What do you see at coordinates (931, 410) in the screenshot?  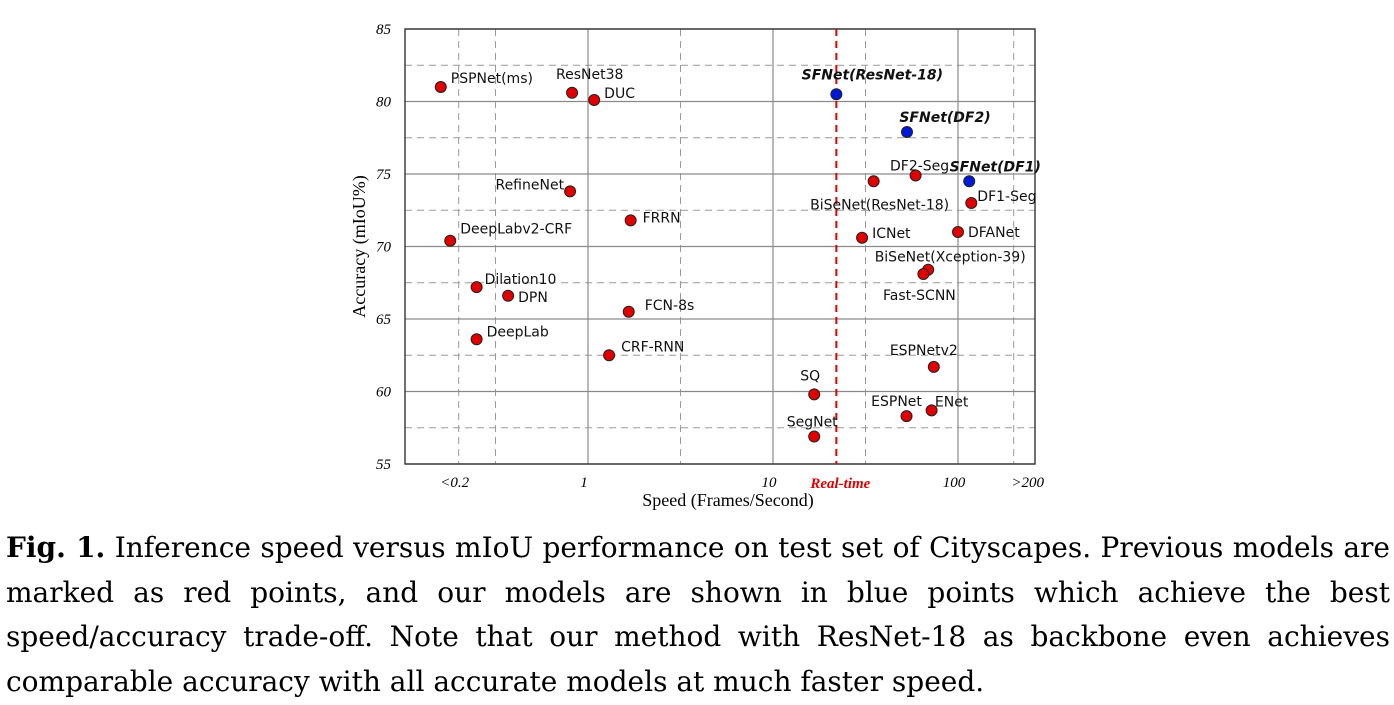 I see `point-enet` at bounding box center [931, 410].